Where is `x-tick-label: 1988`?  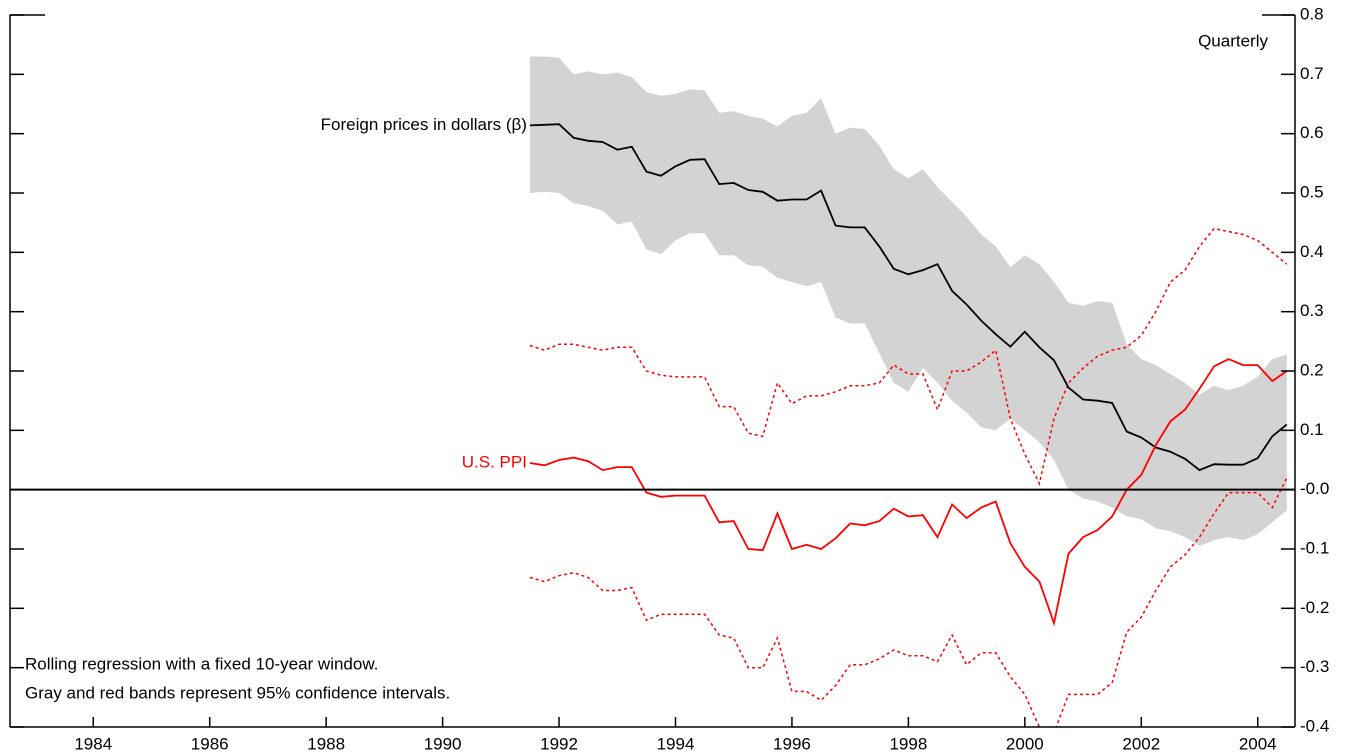 x-tick-label: 1988 is located at coordinates (326, 743).